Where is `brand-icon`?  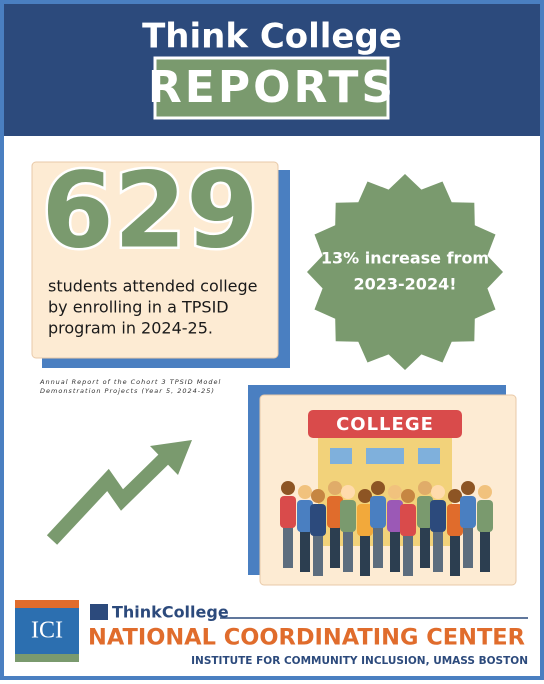 brand-icon is located at coordinates (99, 612).